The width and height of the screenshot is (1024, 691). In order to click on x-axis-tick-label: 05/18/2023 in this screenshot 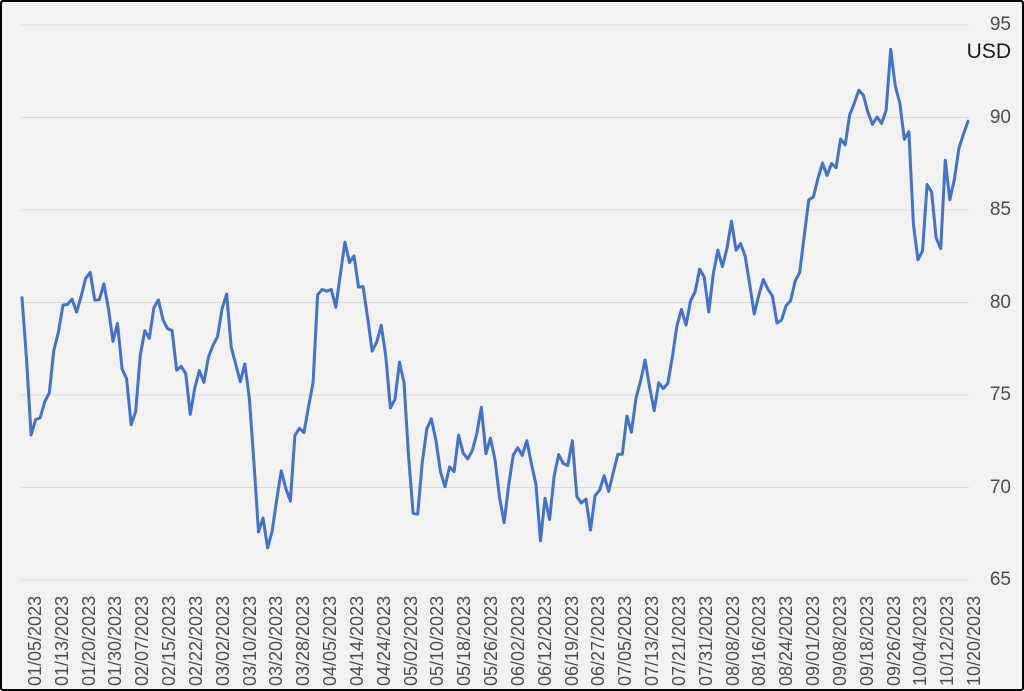, I will do `click(464, 640)`.